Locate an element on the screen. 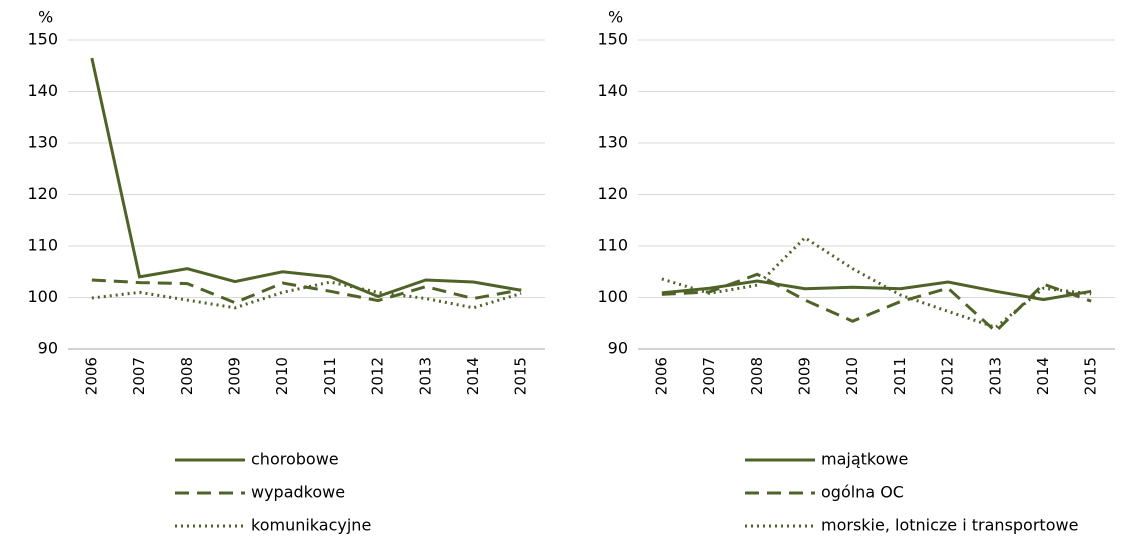  legend-label: chorobowe is located at coordinates (295, 459).